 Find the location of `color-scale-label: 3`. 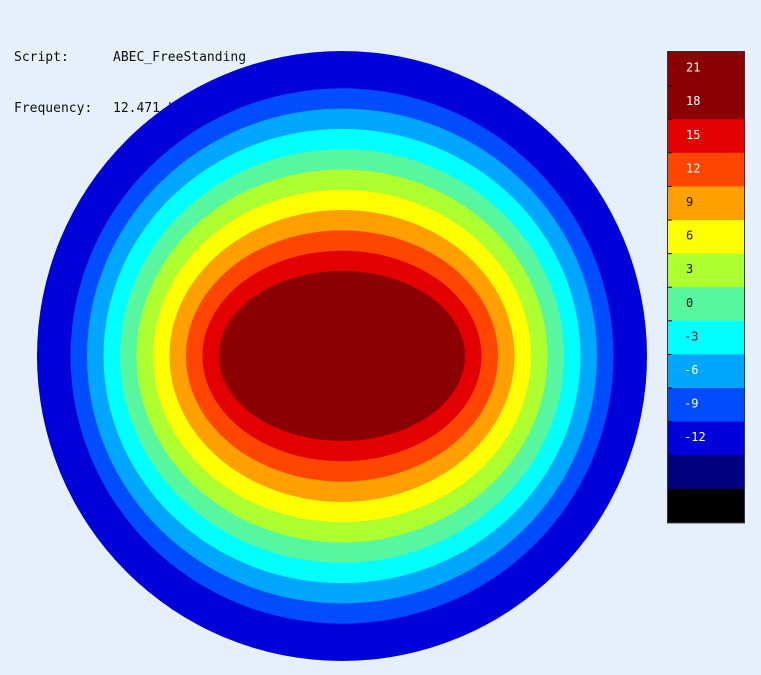

color-scale-label: 3 is located at coordinates (689, 269).